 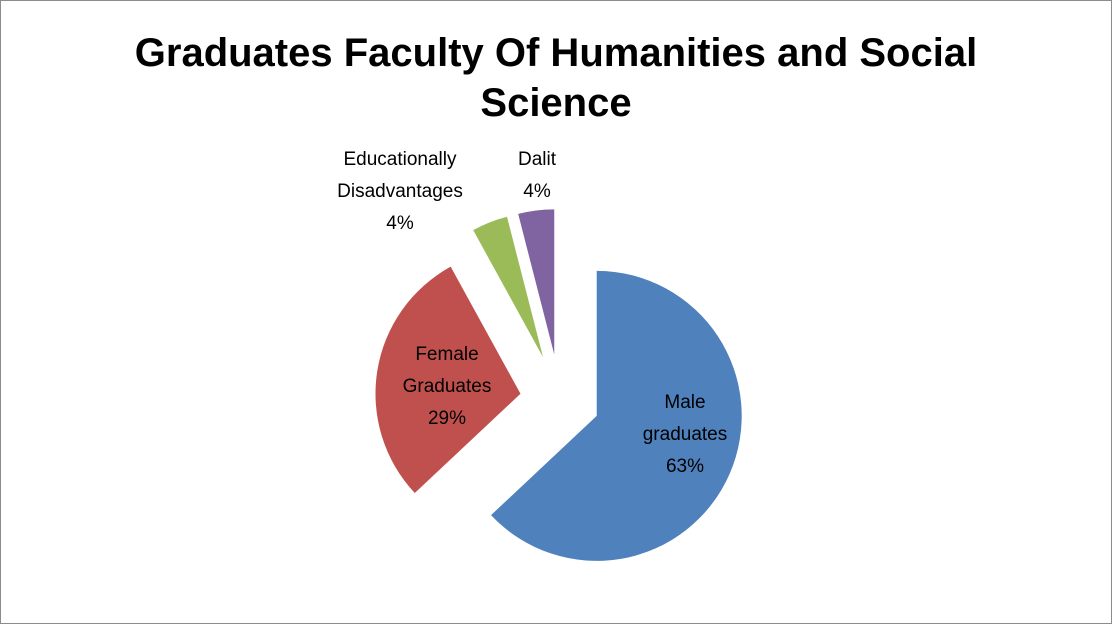 What do you see at coordinates (685, 418) in the screenshot?
I see `slice-label: Male graduates` at bounding box center [685, 418].